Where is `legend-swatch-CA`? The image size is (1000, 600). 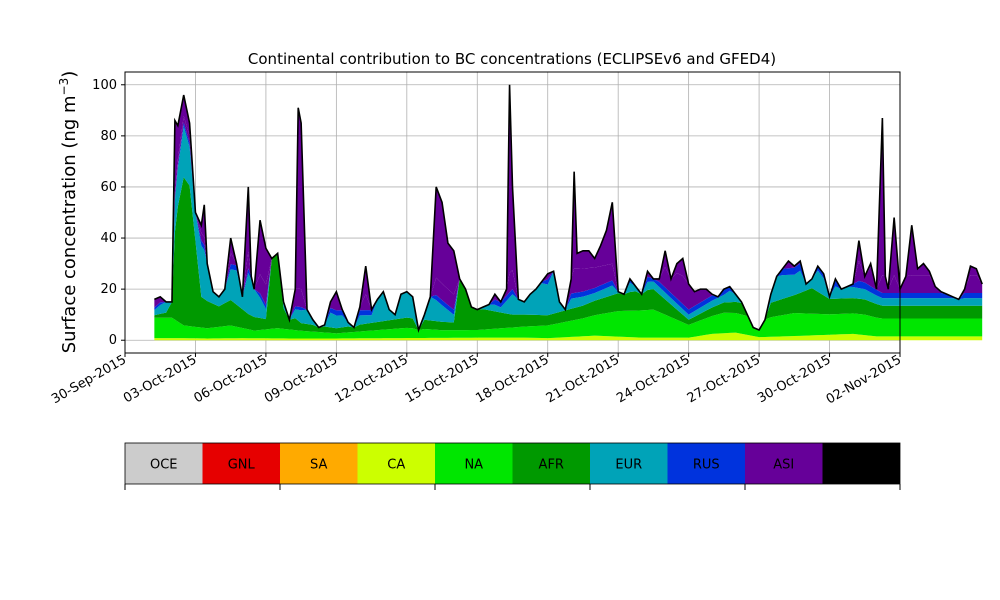
legend-swatch-CA is located at coordinates (396, 463).